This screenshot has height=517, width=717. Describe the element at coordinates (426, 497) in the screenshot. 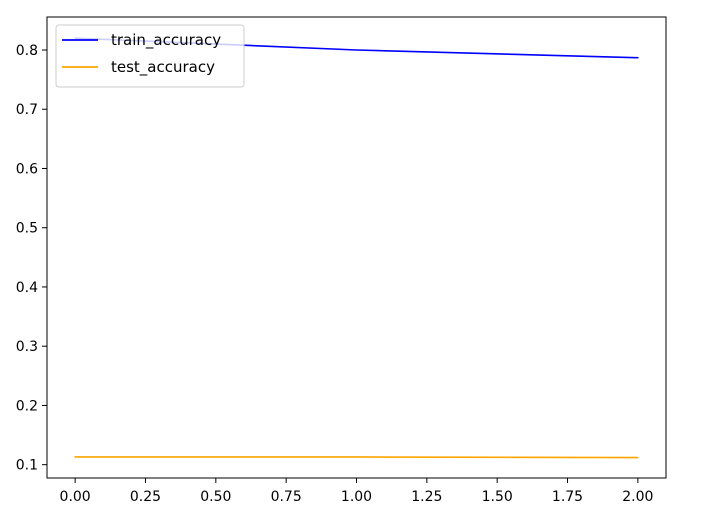

I see `x-tick-label: 1.25` at that location.